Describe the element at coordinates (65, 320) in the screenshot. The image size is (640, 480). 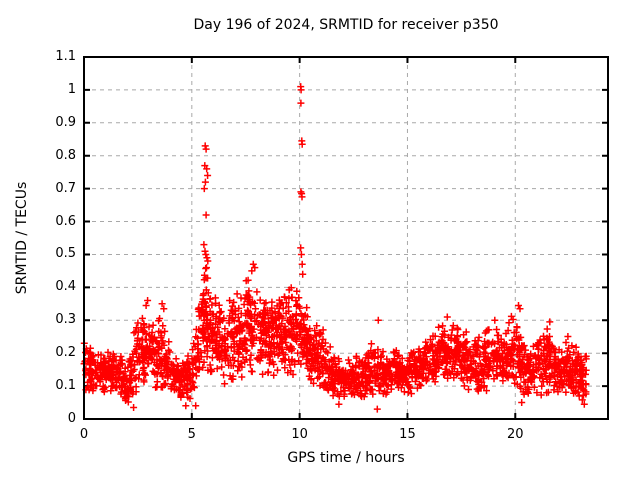
I see `y-tick-label: 0.3` at that location.